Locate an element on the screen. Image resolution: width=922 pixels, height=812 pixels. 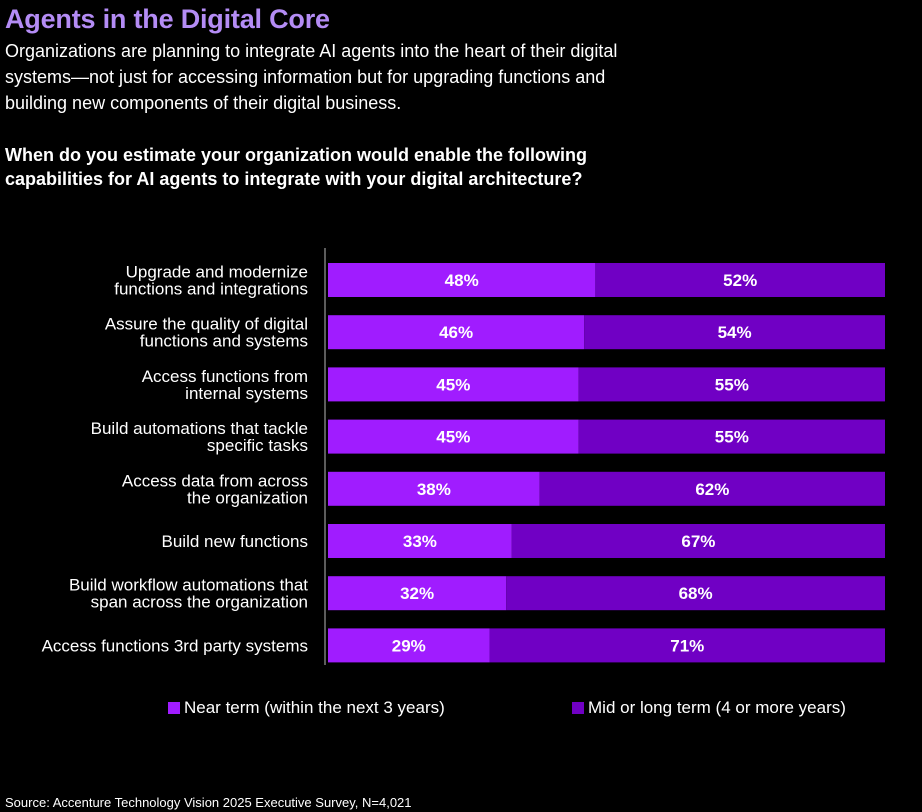
data-label-mid-5: 62% is located at coordinates (712, 489).